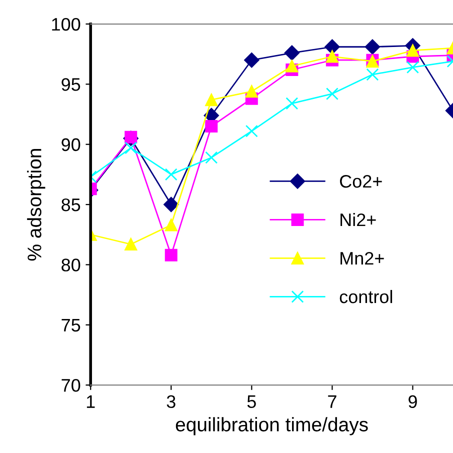 The image size is (453, 453). Describe the element at coordinates (362, 258) in the screenshot. I see `legend-label: Mn2+` at that location.